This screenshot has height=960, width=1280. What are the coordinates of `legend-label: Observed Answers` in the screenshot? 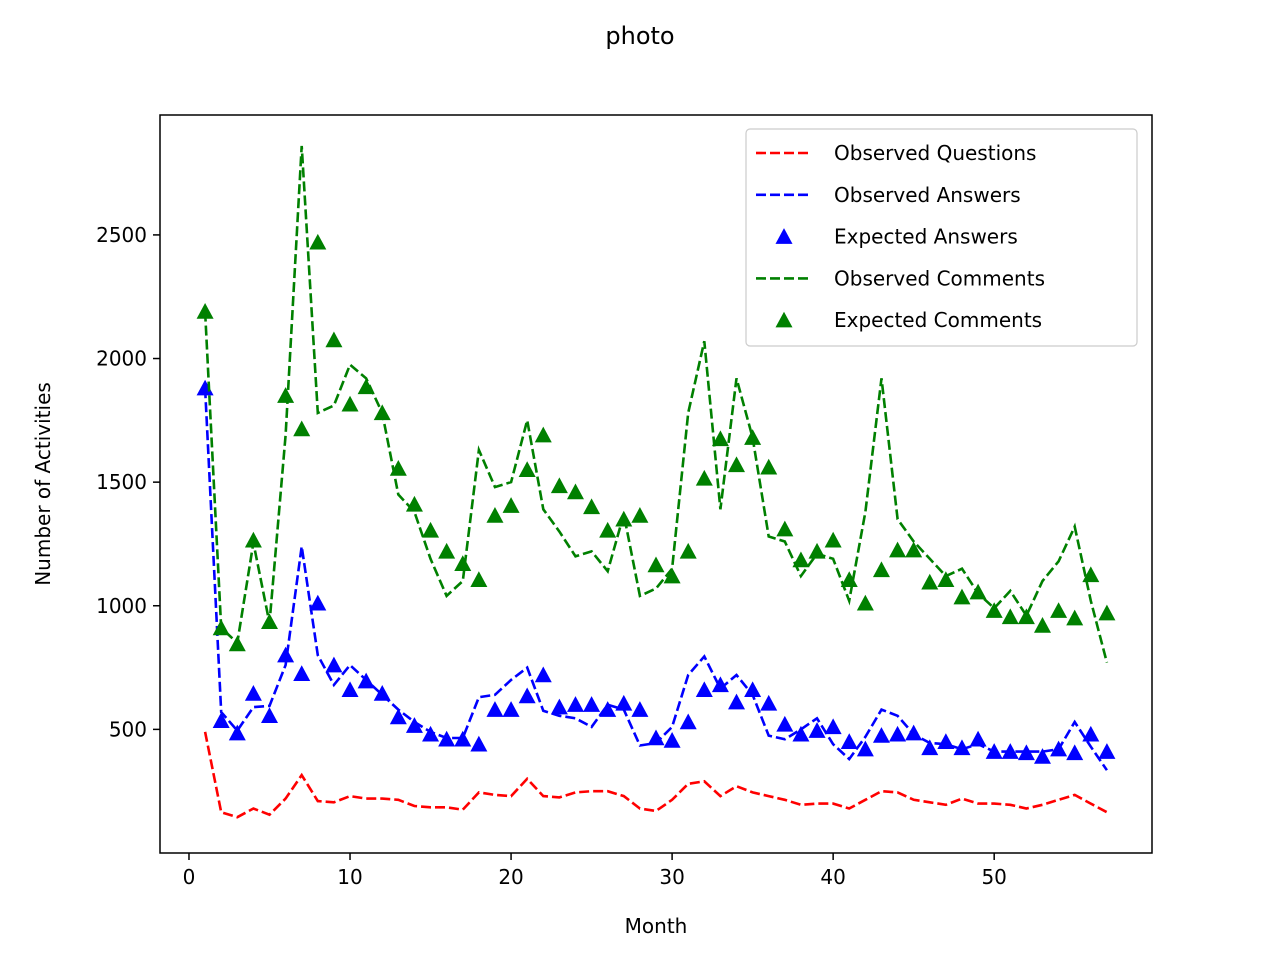 It's located at (927, 195).